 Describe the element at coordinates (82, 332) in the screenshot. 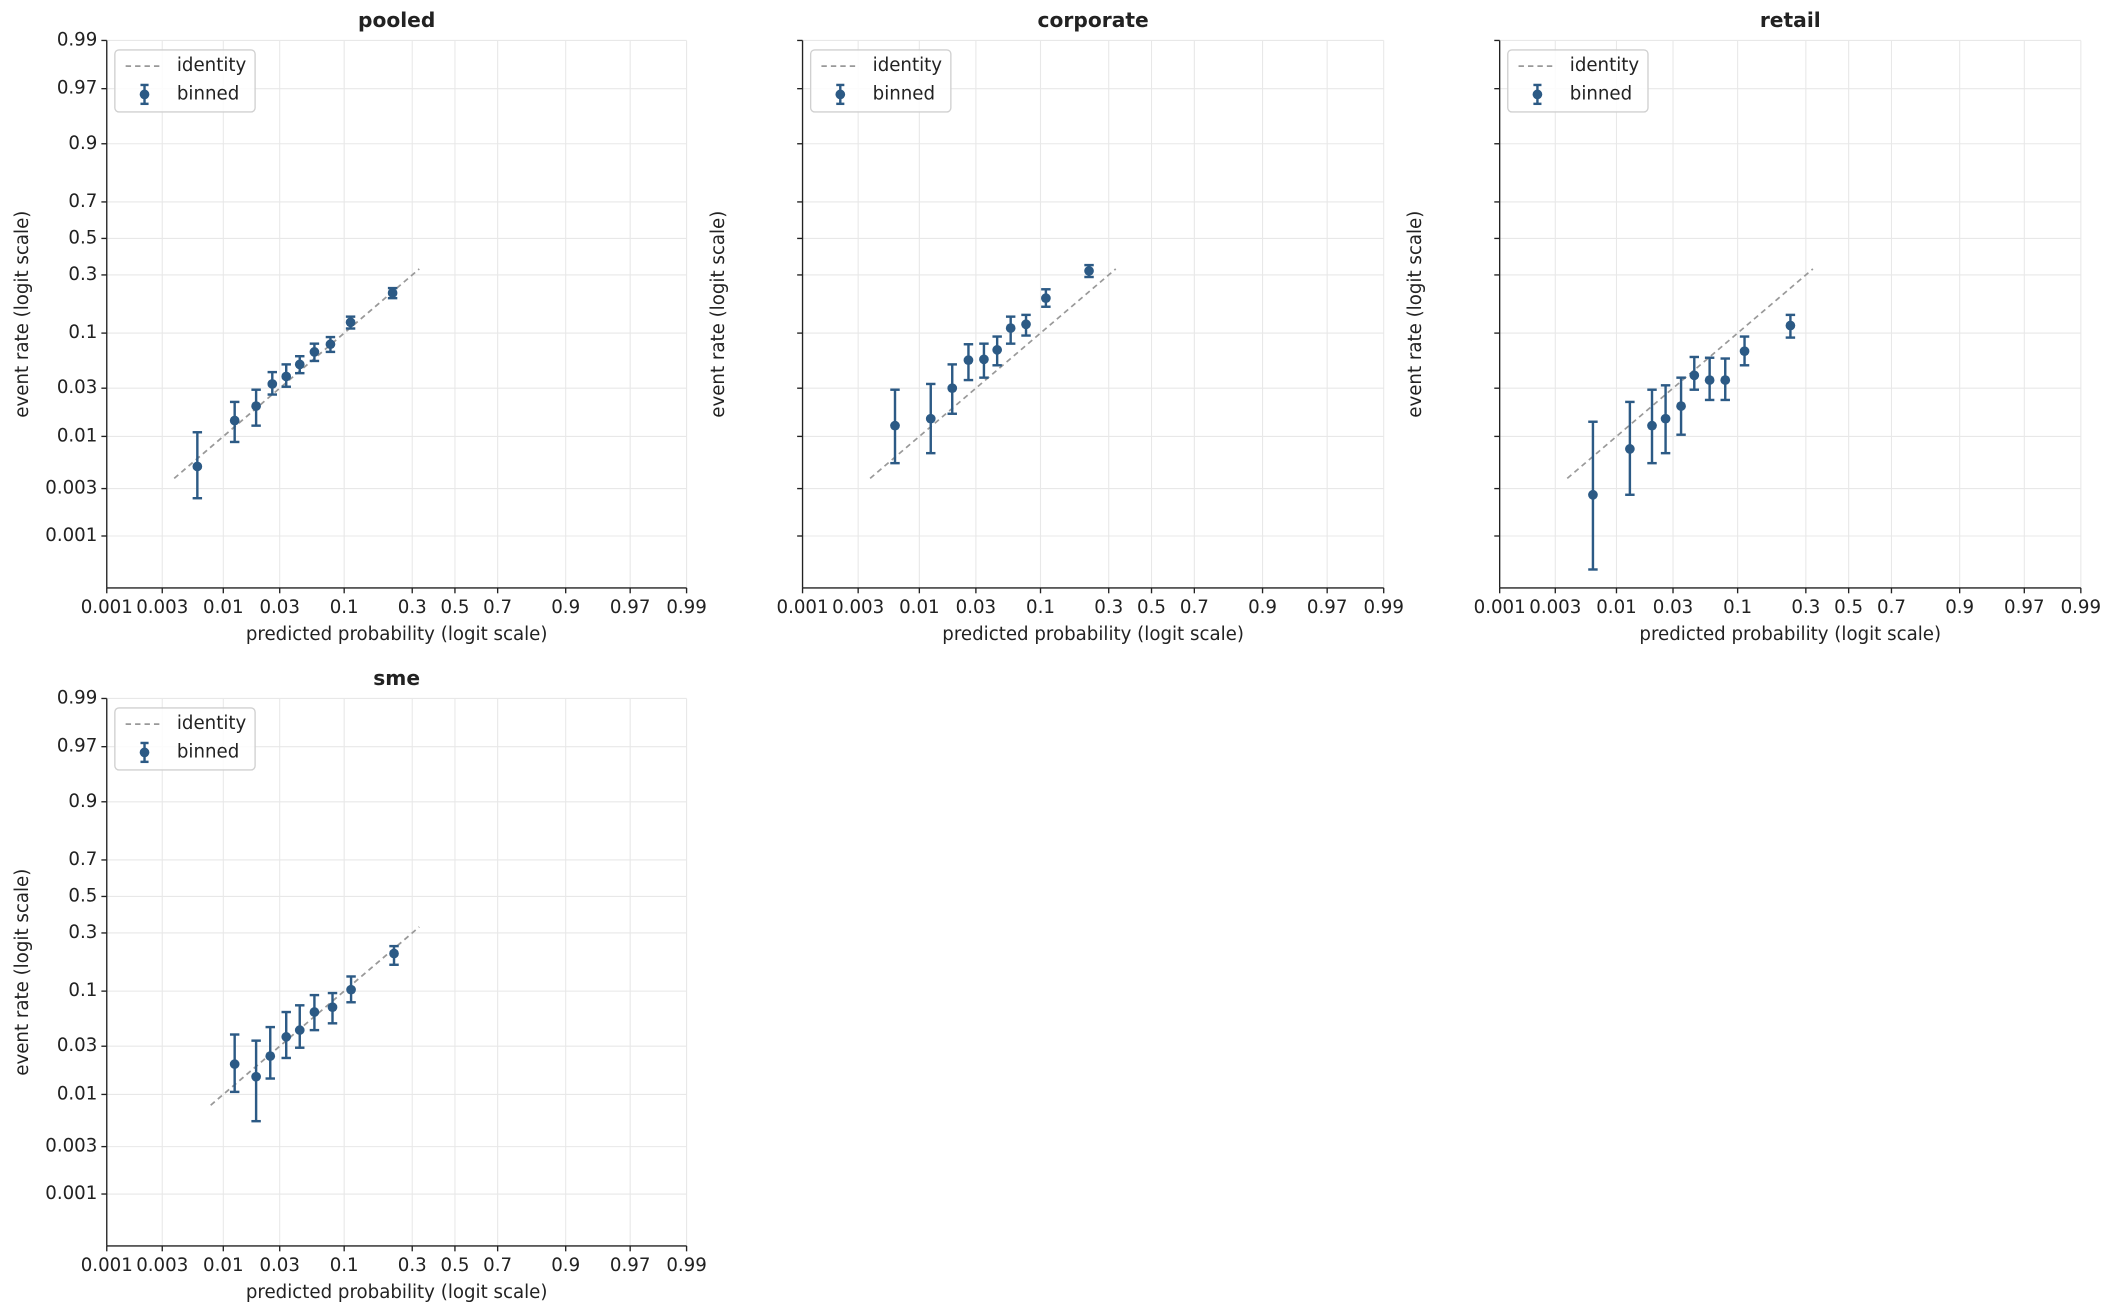

I see `y-tick-label: 0.1` at that location.